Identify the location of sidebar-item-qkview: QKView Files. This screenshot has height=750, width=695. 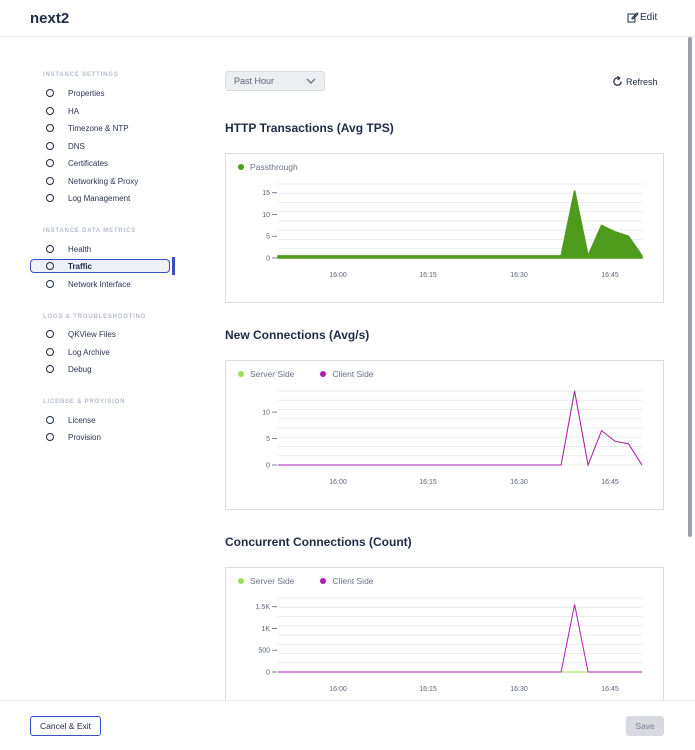
(78, 334).